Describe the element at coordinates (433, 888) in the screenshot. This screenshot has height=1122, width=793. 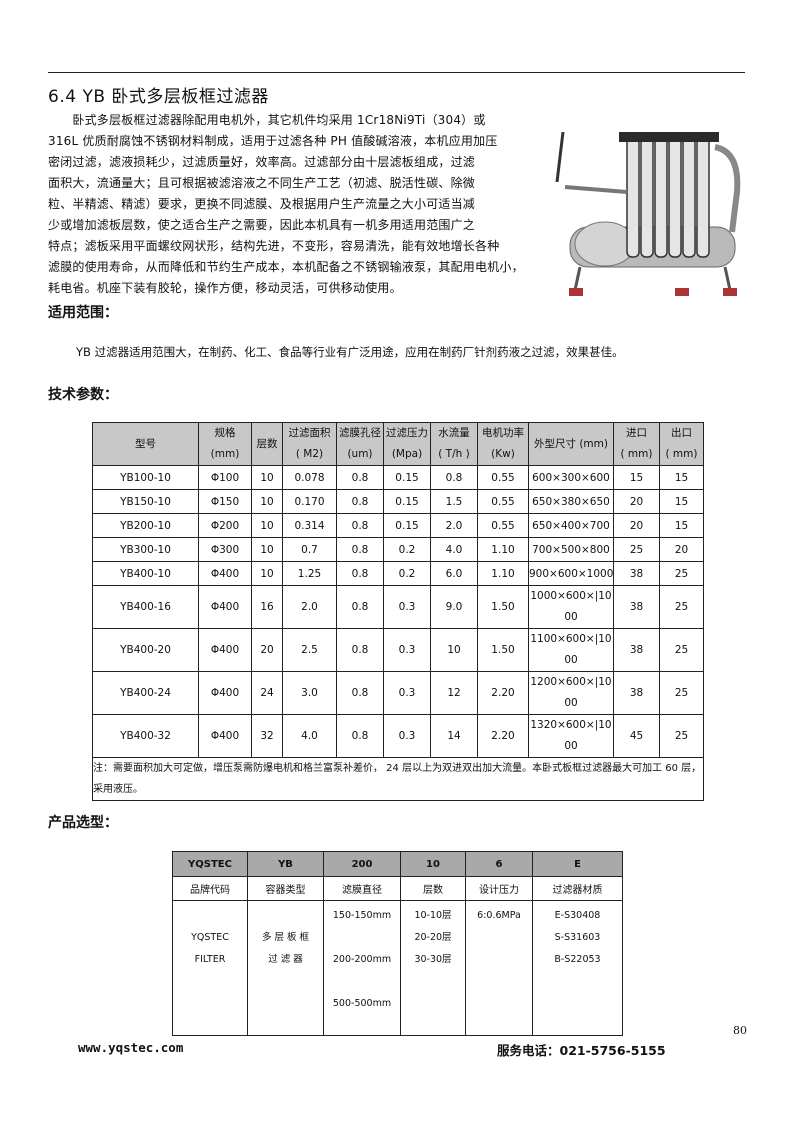
I see `label-cell: 层数` at that location.